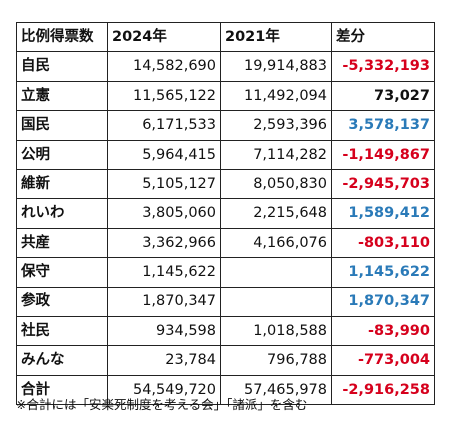 The width and height of the screenshot is (450, 421). What do you see at coordinates (276, 66) in the screenshot?
I see `votes-2021-cell: 19,914,883` at bounding box center [276, 66].